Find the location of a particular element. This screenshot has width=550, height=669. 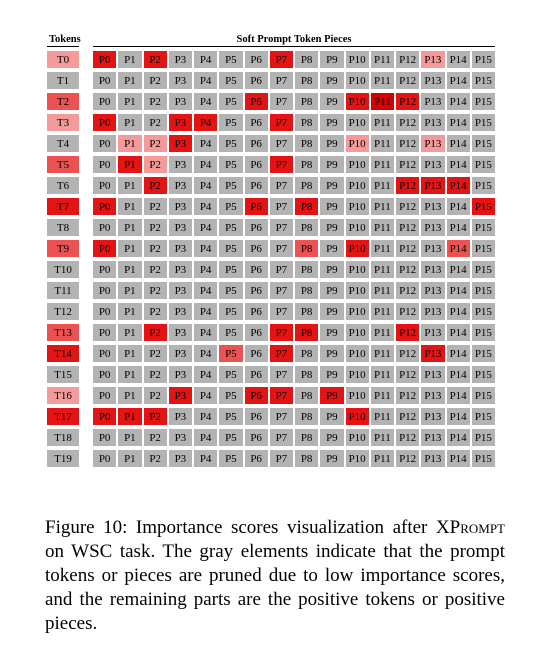

grid-row-t5: T5 P0 P1 P2 P3 P4 P5 P6 P7 P8 P9 P10 P11 P12 P13 P14 P15 is located at coordinates (271, 164).